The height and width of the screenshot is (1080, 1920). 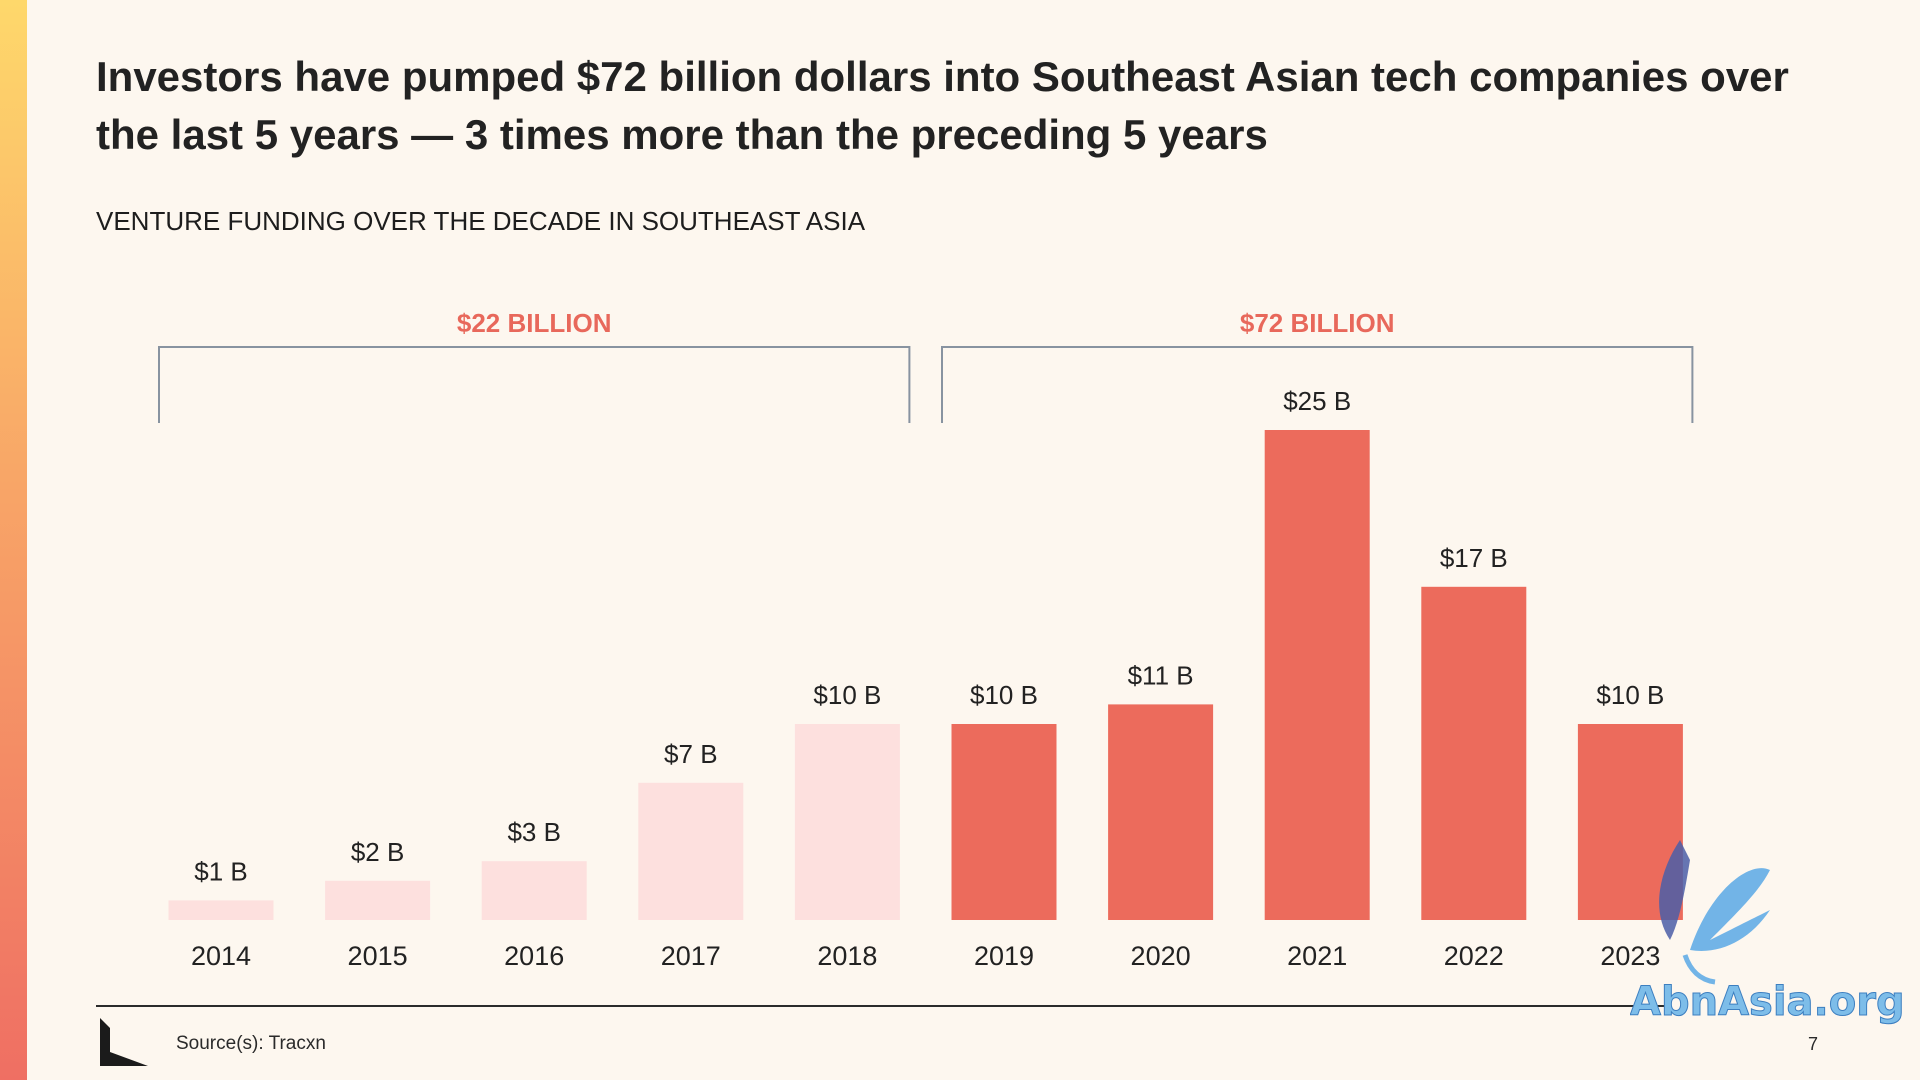 I want to click on value-label-2018: $10 B, so click(x=847, y=695).